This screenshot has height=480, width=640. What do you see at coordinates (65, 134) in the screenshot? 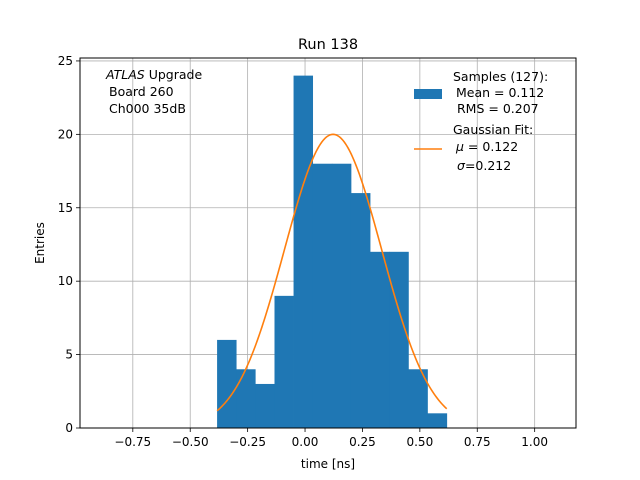
I see `y-tick-label: 20` at bounding box center [65, 134].